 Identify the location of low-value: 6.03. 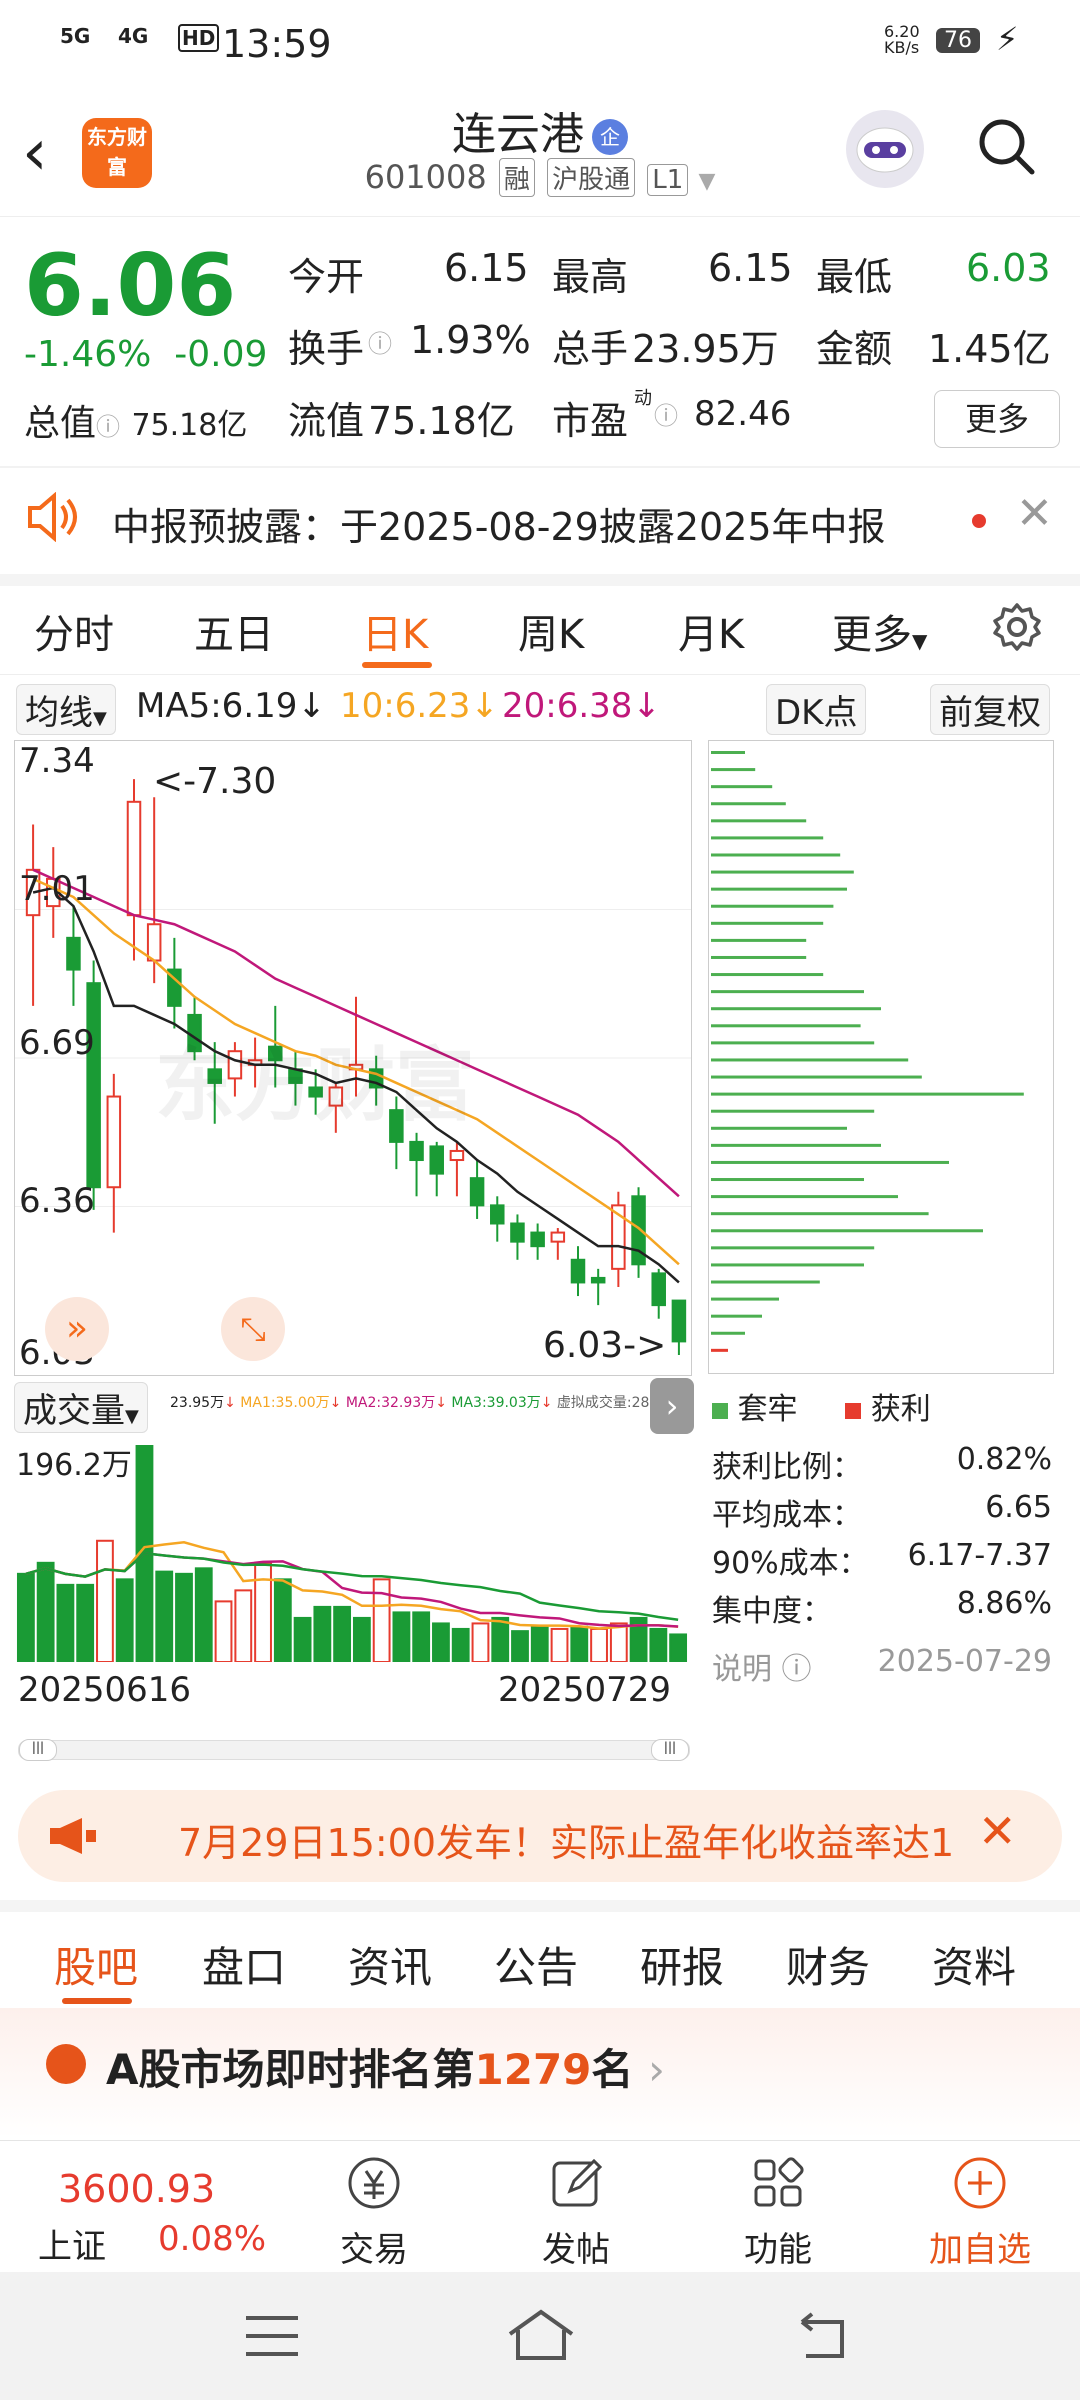
(1008, 268).